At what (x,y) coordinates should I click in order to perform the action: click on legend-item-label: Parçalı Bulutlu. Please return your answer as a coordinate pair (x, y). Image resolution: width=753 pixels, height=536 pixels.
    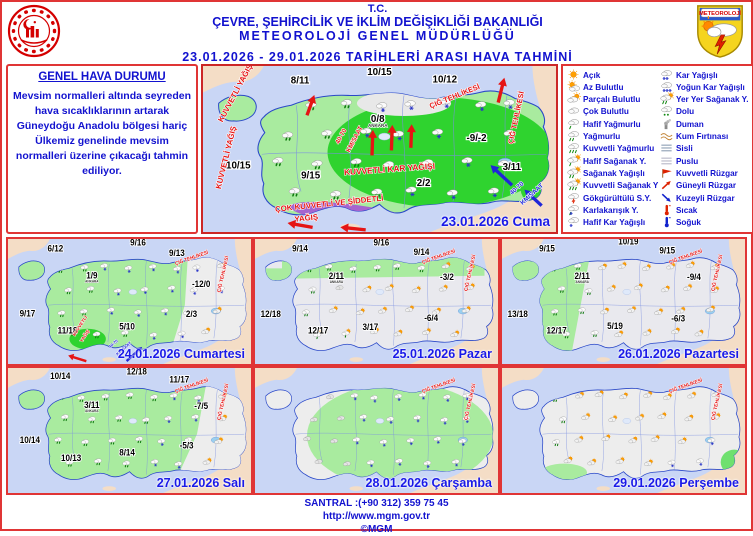
    Looking at the image, I should click on (612, 100).